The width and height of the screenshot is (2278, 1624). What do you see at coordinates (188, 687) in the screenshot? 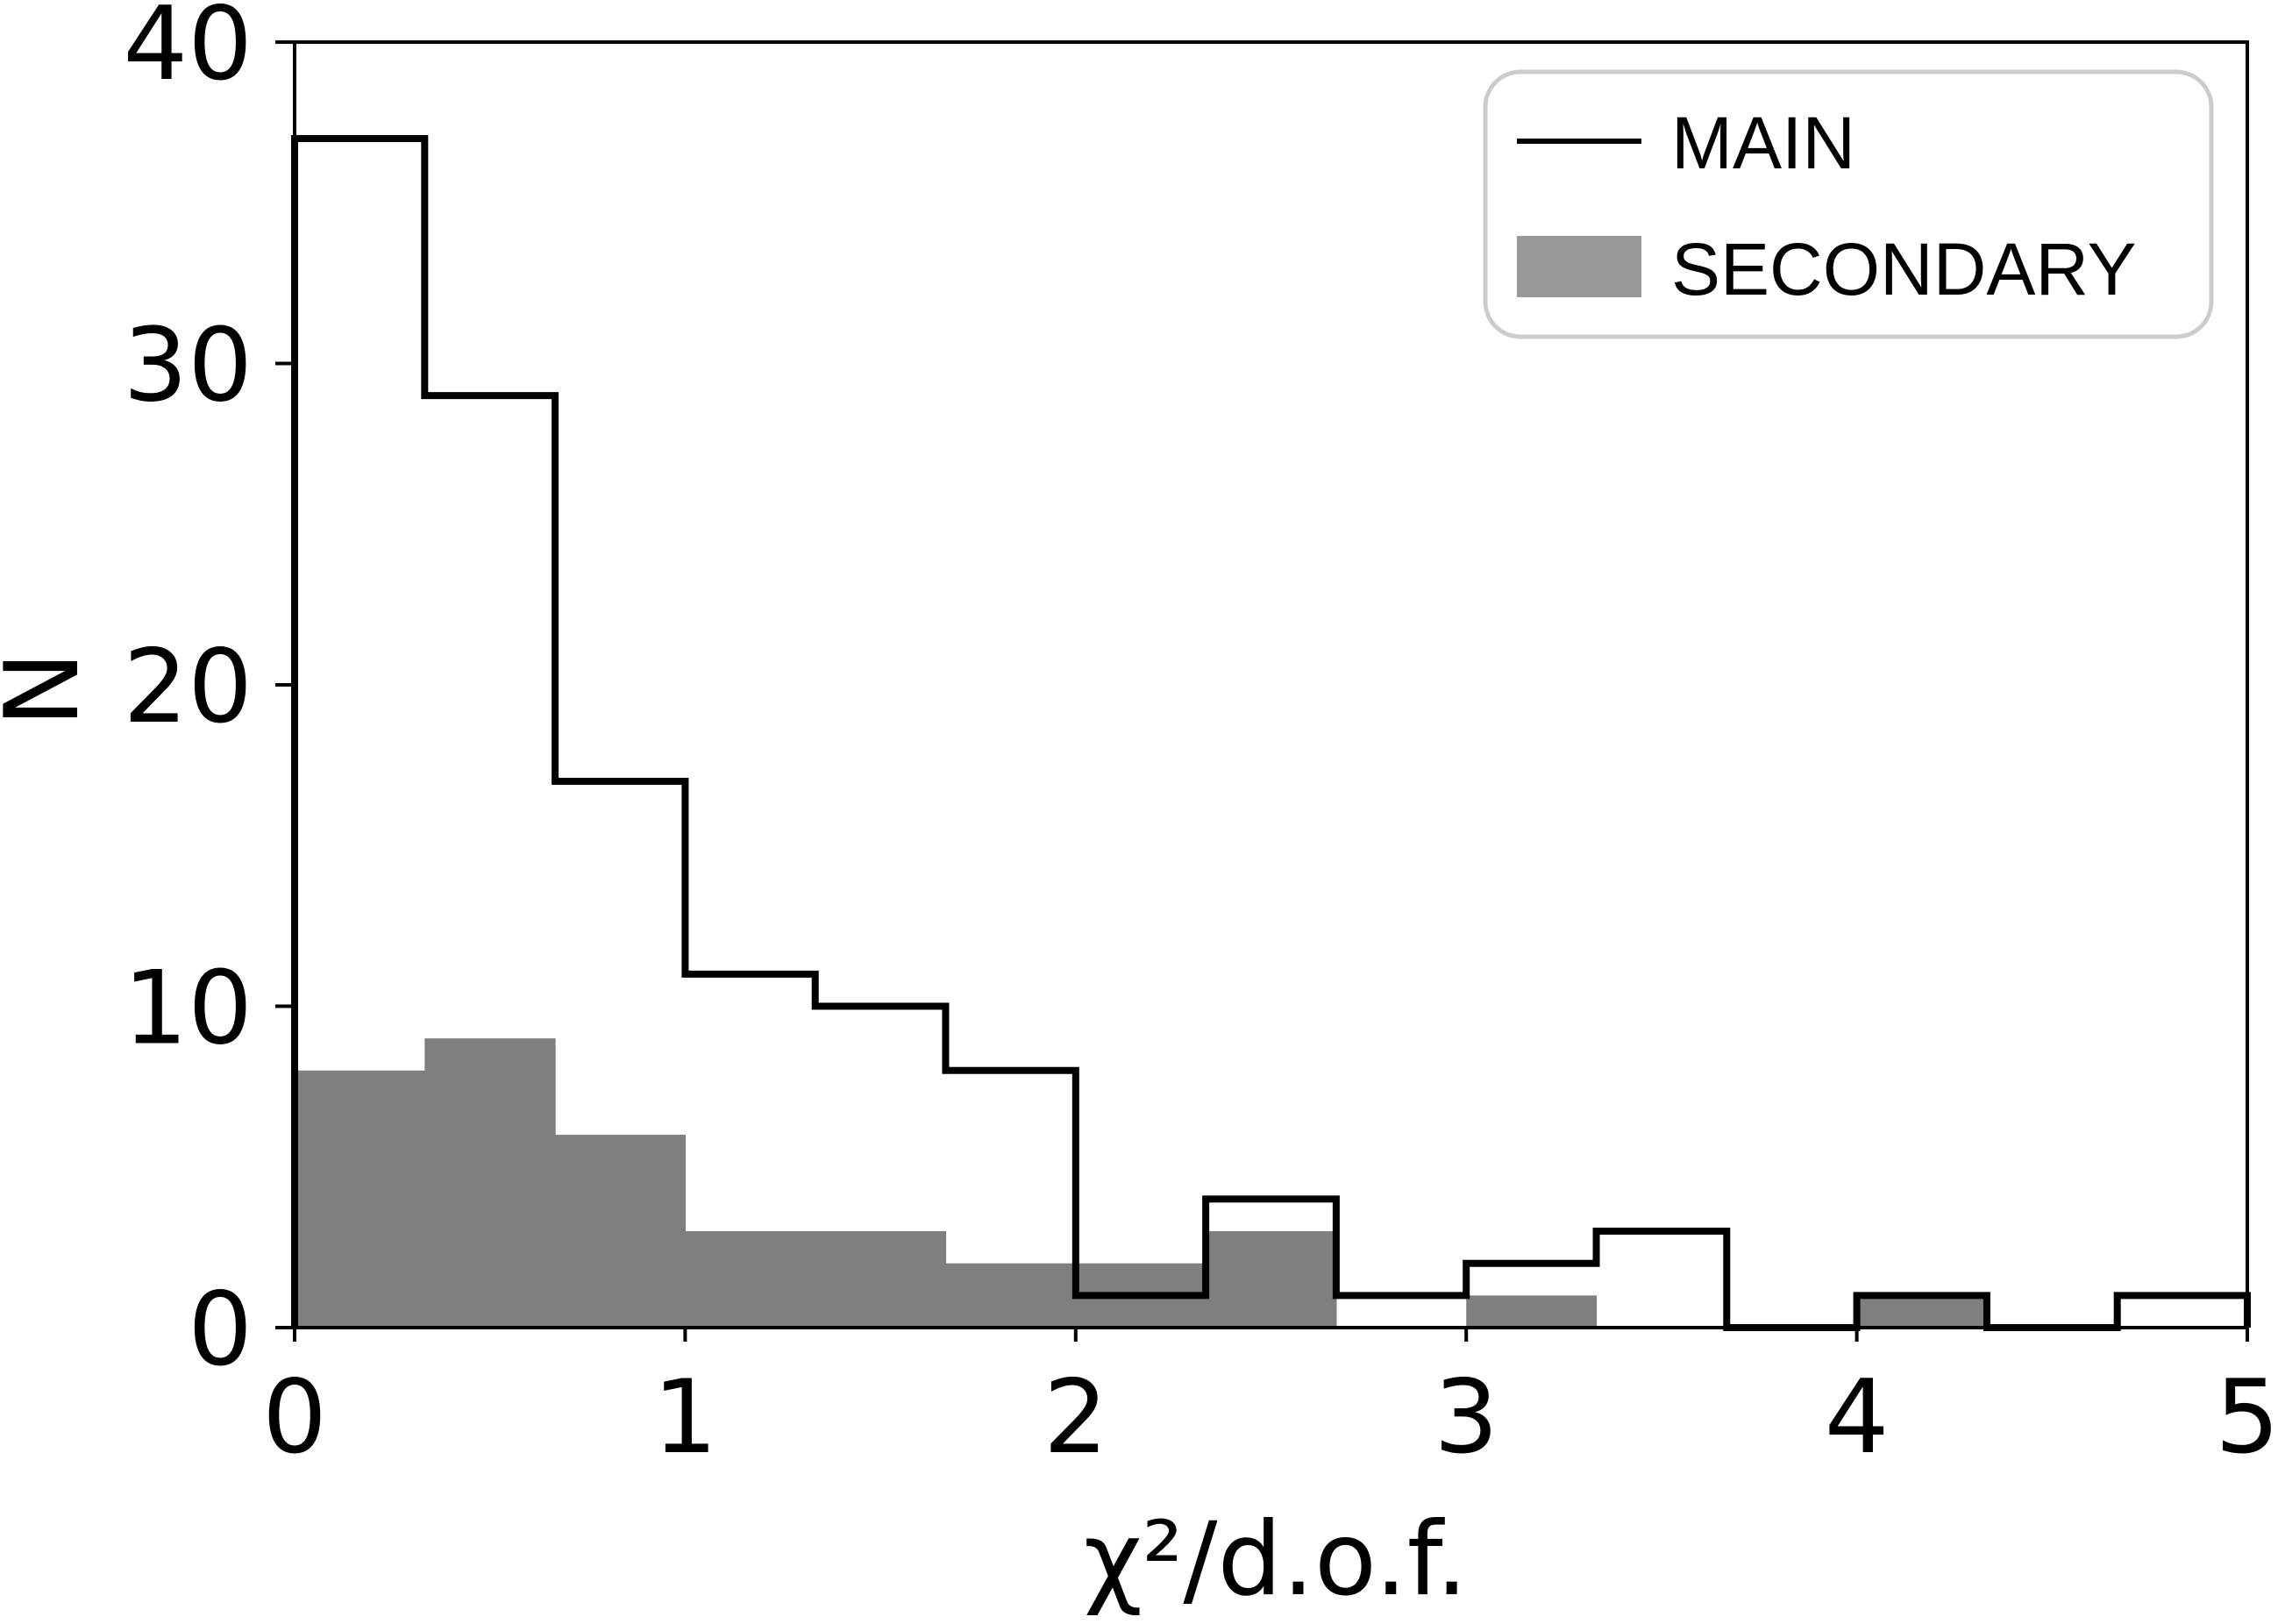
I see `y-tick-label: 20` at bounding box center [188, 687].